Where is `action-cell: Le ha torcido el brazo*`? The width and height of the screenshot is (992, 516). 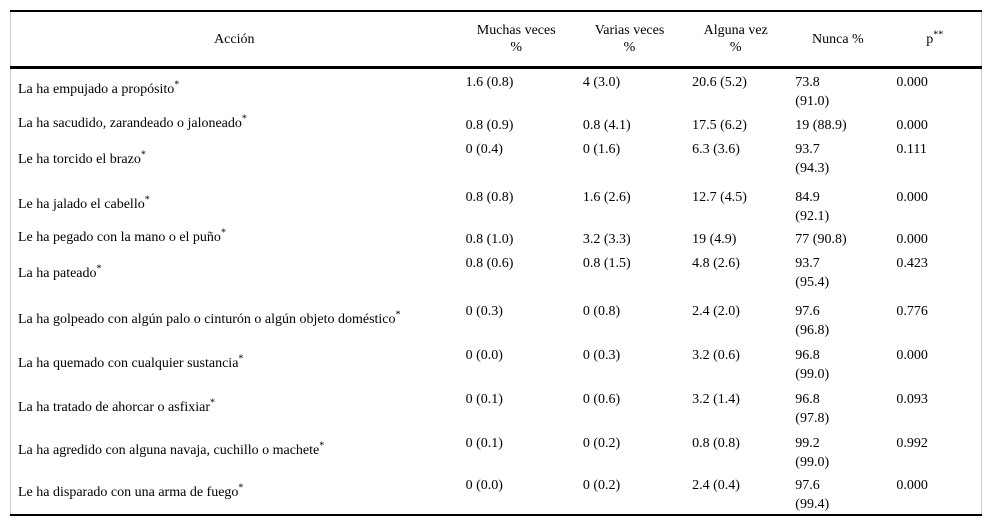
action-cell: Le ha torcido el brazo* is located at coordinates (234, 160).